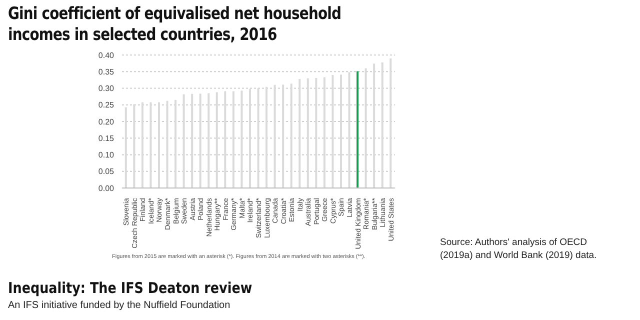 The width and height of the screenshot is (640, 320). Describe the element at coordinates (106, 171) in the screenshot. I see `y-tick-label: 0.05` at that location.